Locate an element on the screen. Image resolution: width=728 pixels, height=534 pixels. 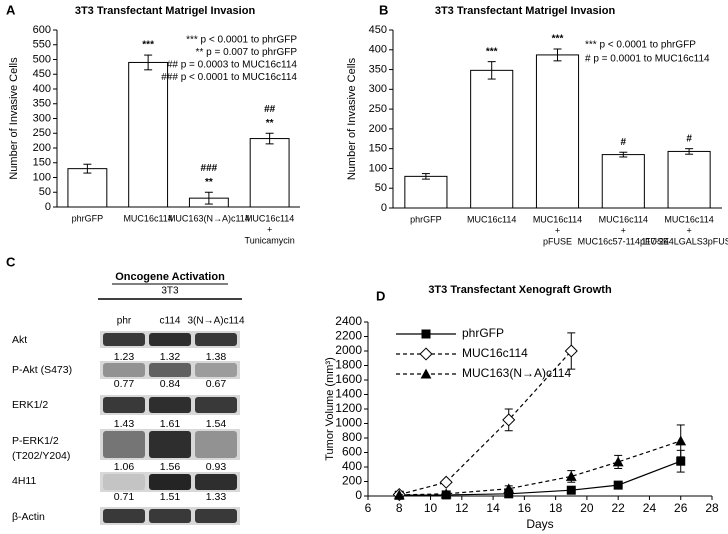
row-value: 0.84 is located at coordinates (170, 384).